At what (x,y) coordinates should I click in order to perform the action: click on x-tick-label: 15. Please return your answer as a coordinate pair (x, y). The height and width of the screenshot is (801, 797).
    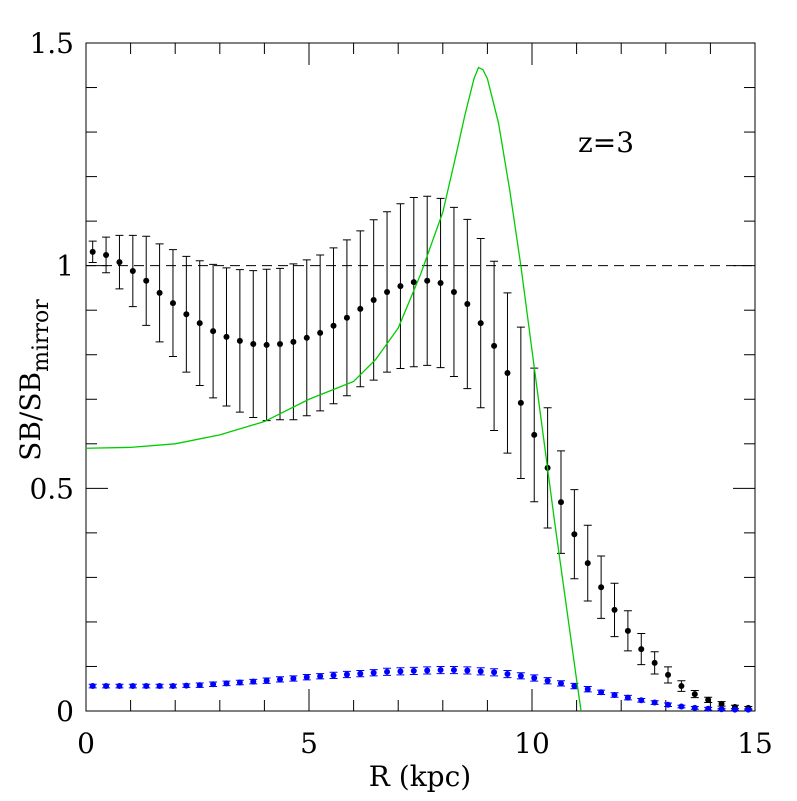
    Looking at the image, I should click on (755, 743).